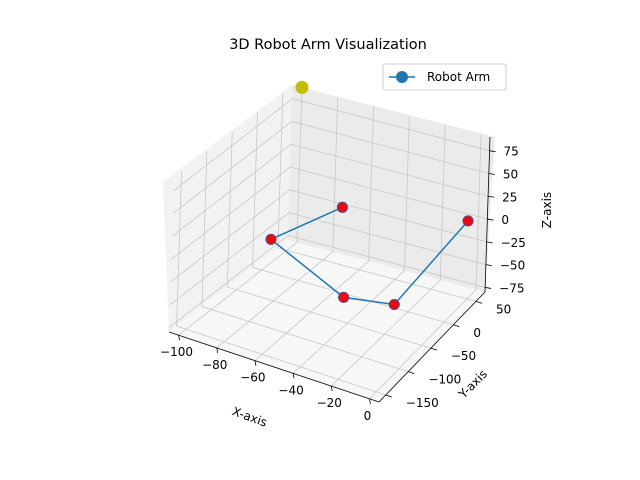  I want to click on chart-title: 3D Robot Arm Visualization, so click(328, 45).